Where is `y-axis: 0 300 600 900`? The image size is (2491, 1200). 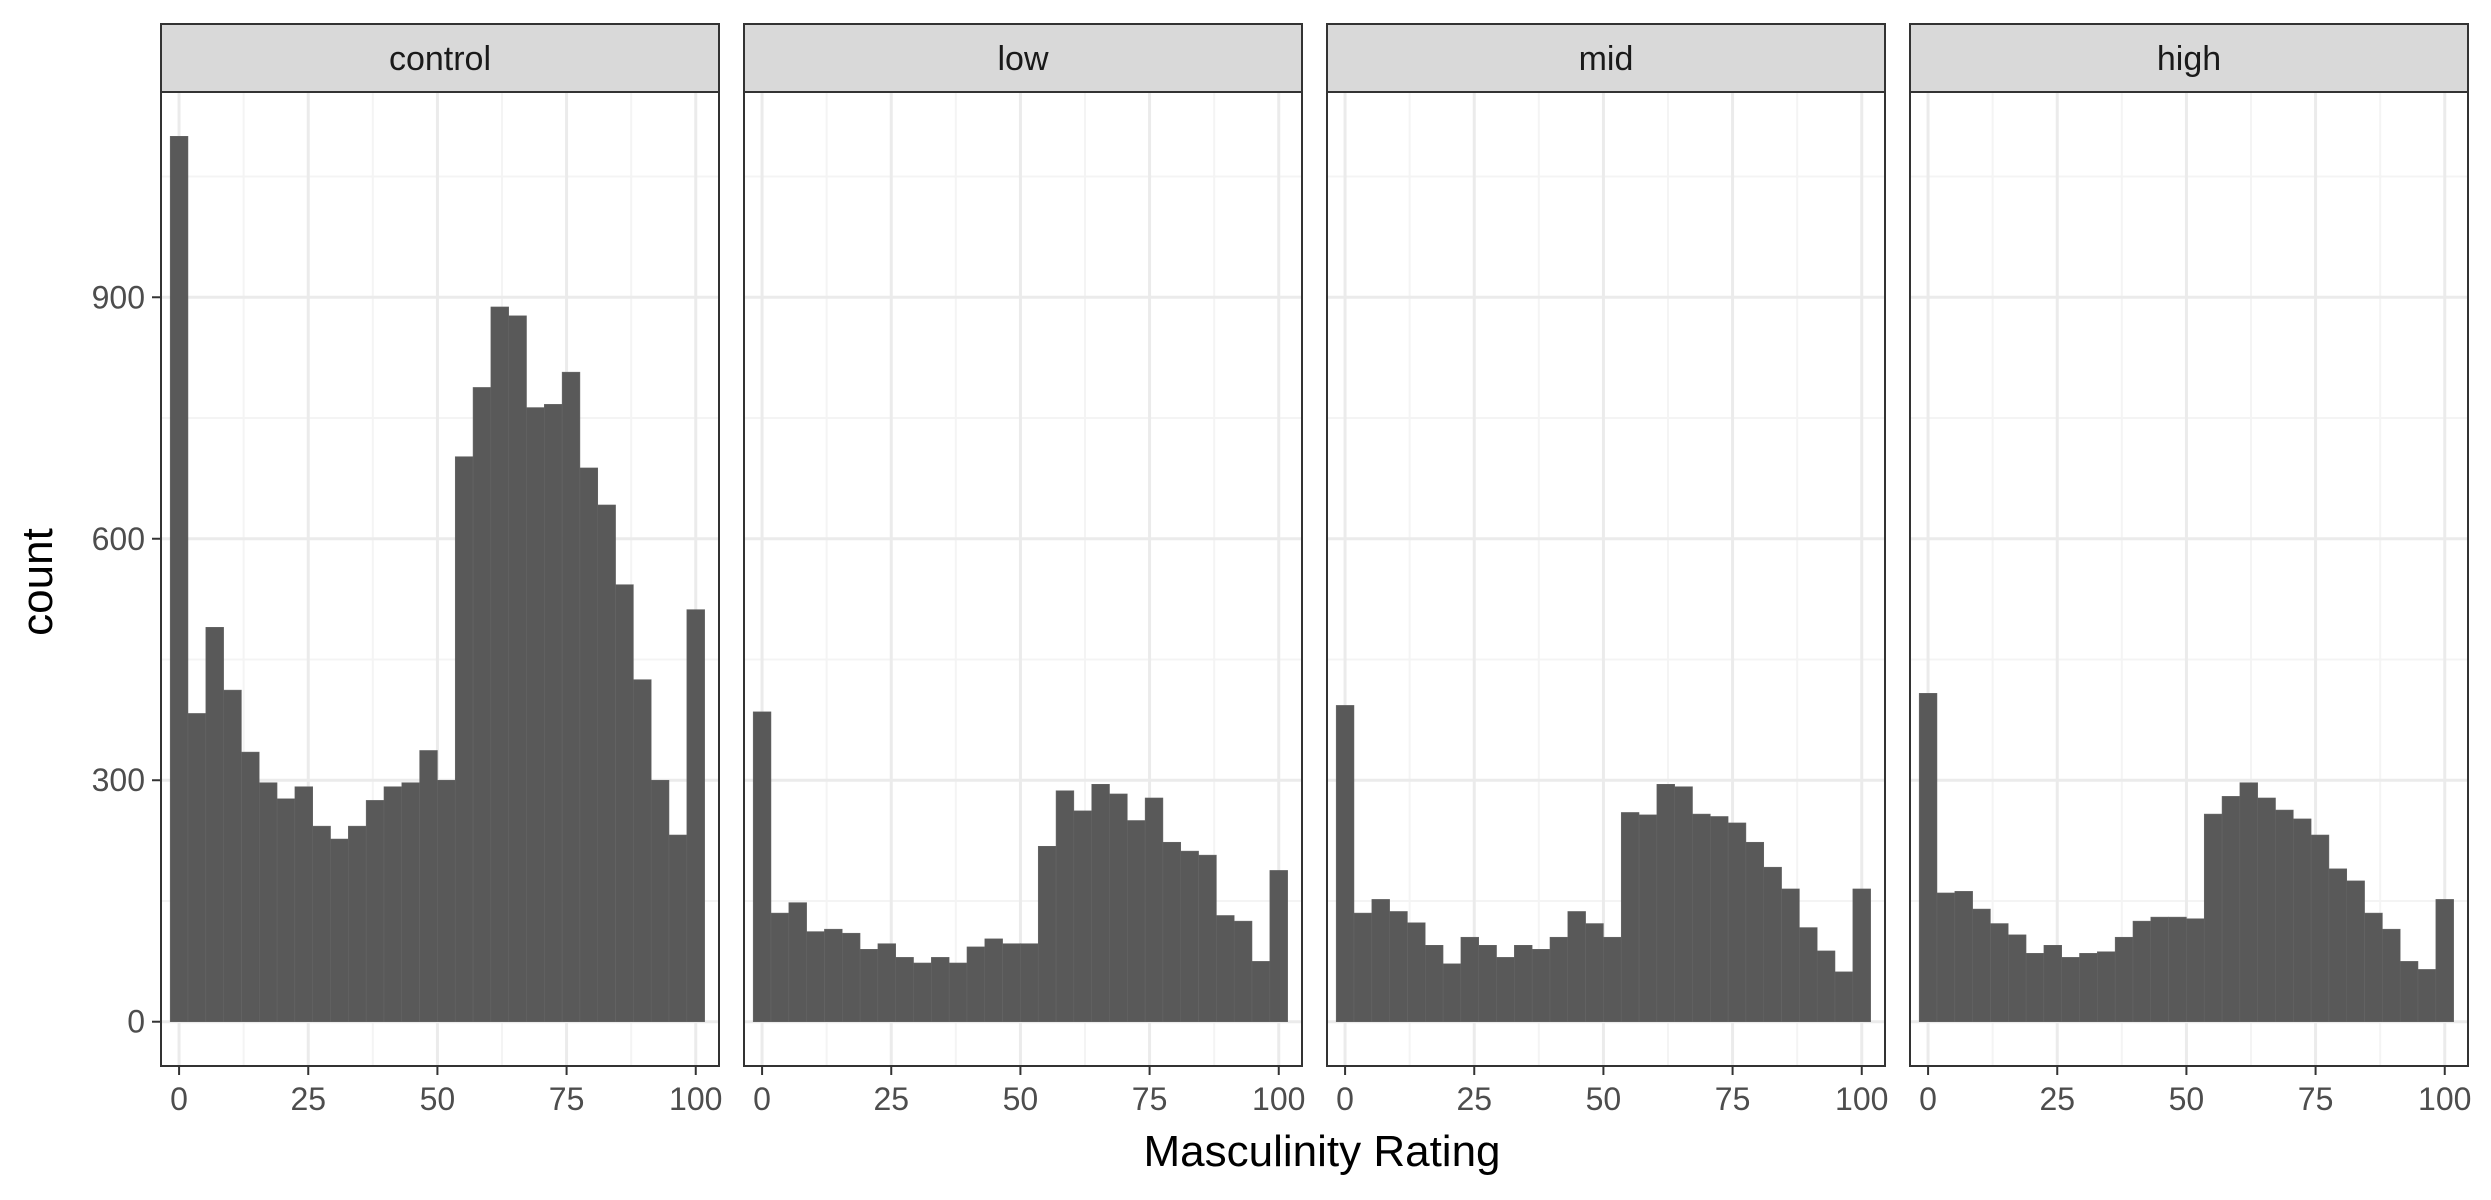
y-axis: 0 300 600 900 is located at coordinates (126, 659).